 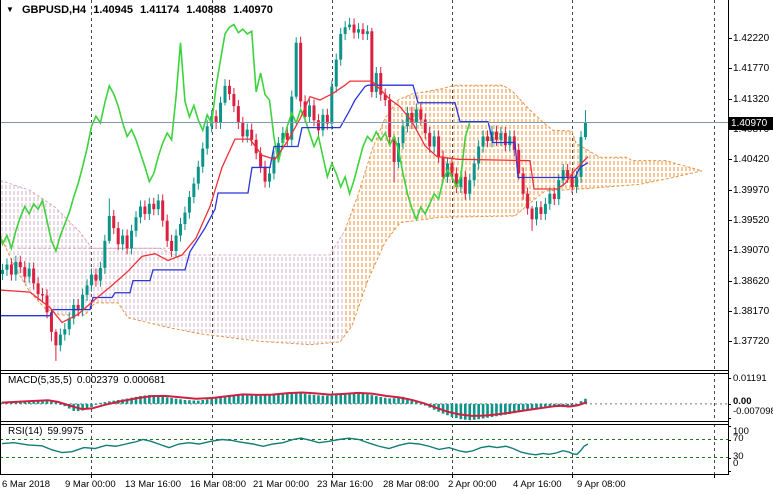 I want to click on macd-axis-min: -0.007098, so click(x=753, y=411).